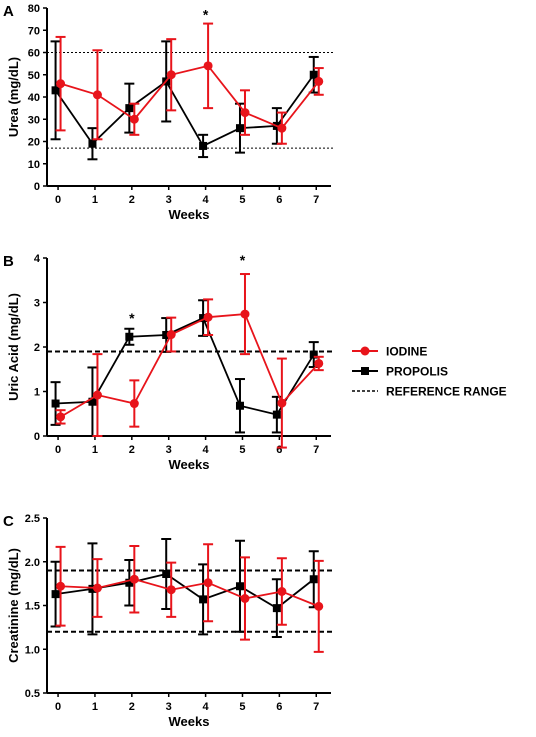 This screenshot has width=536, height=737. Describe the element at coordinates (34, 143) in the screenshot. I see `y-tick-label: 20` at that location.